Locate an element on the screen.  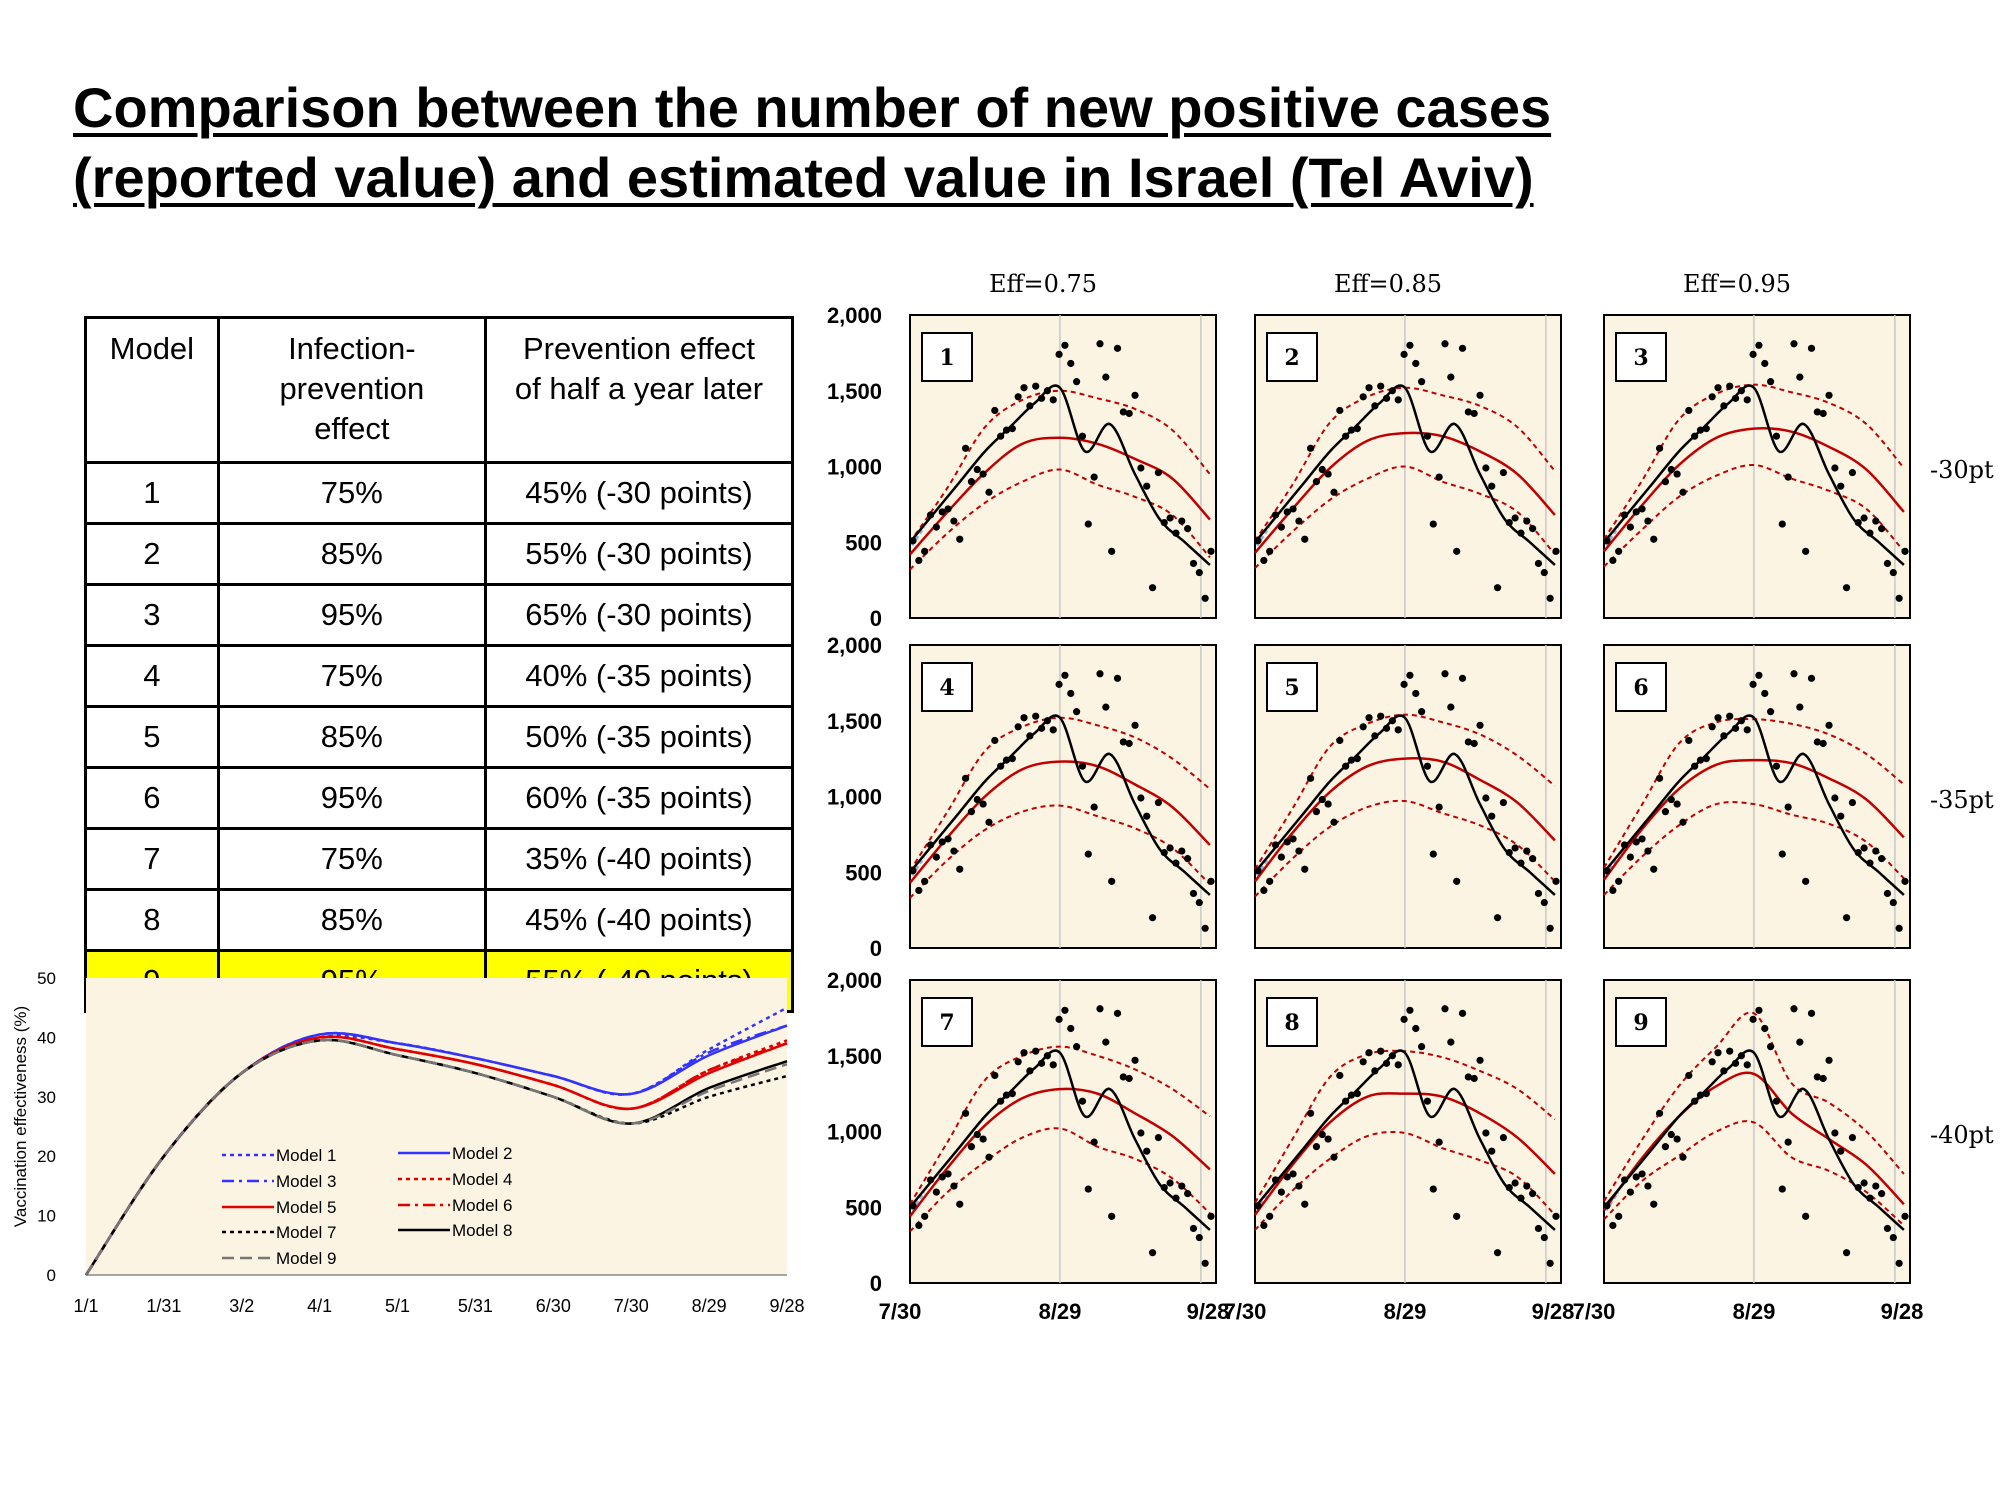
panel-5: 5 is located at coordinates (1408, 796).